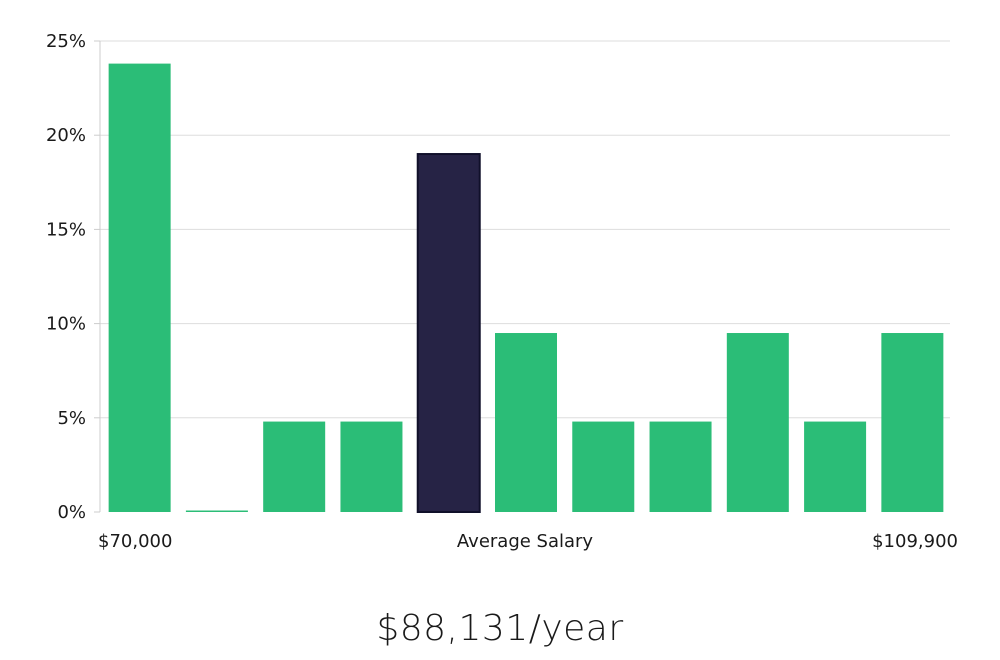 The image size is (1000, 660). Describe the element at coordinates (66, 41) in the screenshot. I see `y-tick-label: 25%` at that location.